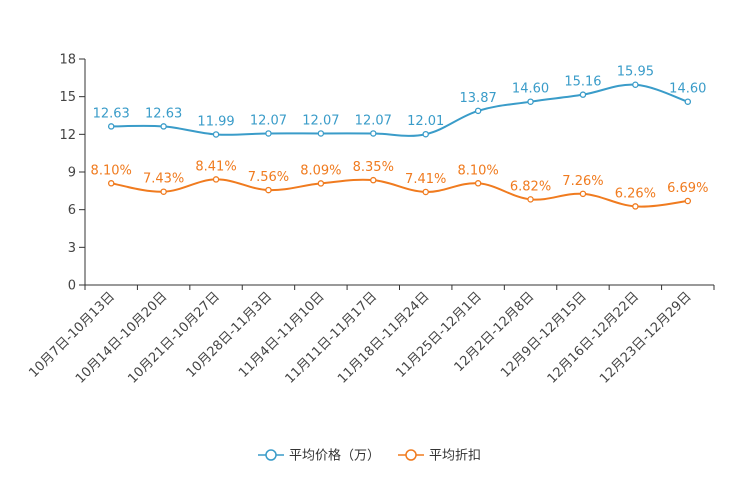 The width and height of the screenshot is (744, 496). What do you see at coordinates (72, 210) in the screenshot?
I see `y-tick-label: 6` at bounding box center [72, 210].